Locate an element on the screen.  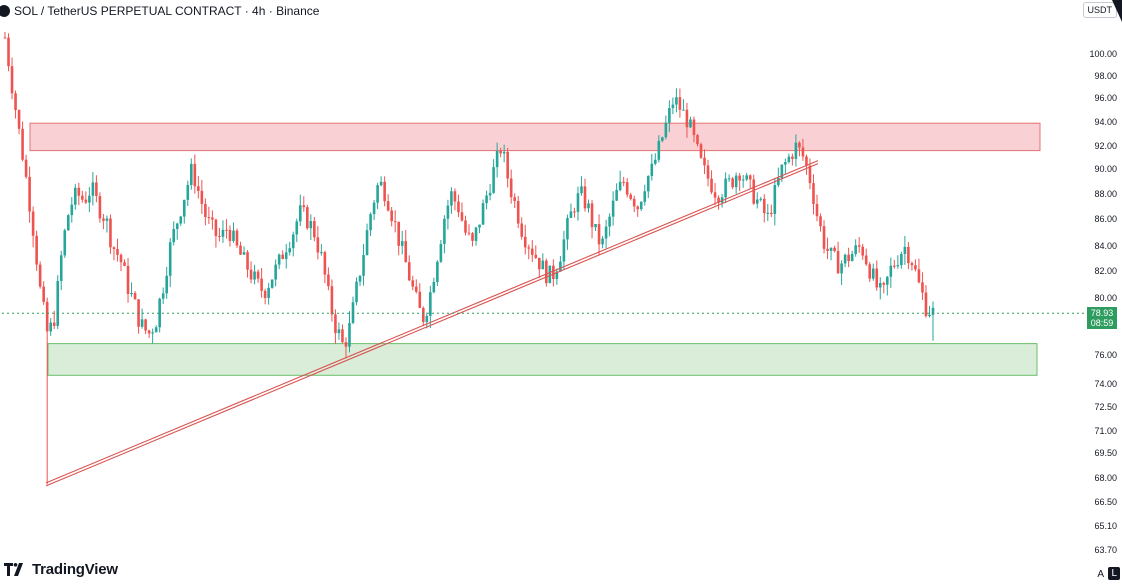
tradingview-logo: TradingView is located at coordinates (61, 569).